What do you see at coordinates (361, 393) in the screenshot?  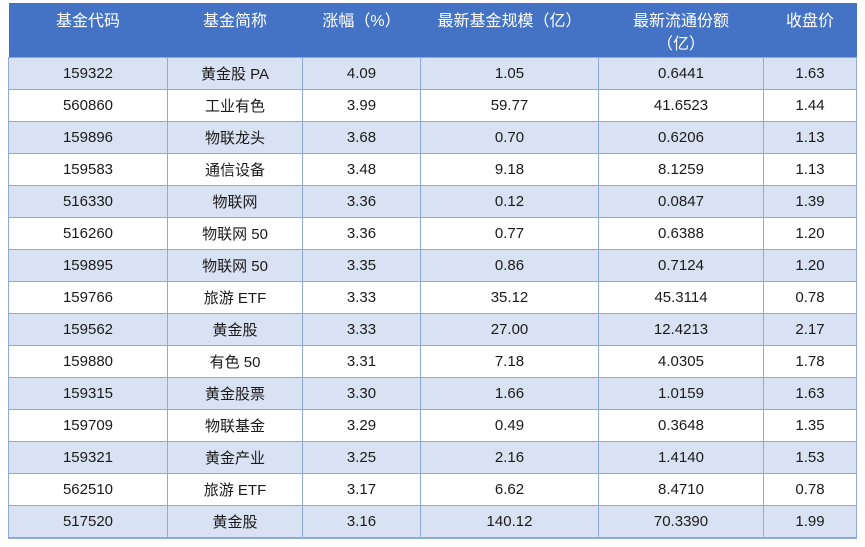 I see `cell-change-pct: 3.30` at bounding box center [361, 393].